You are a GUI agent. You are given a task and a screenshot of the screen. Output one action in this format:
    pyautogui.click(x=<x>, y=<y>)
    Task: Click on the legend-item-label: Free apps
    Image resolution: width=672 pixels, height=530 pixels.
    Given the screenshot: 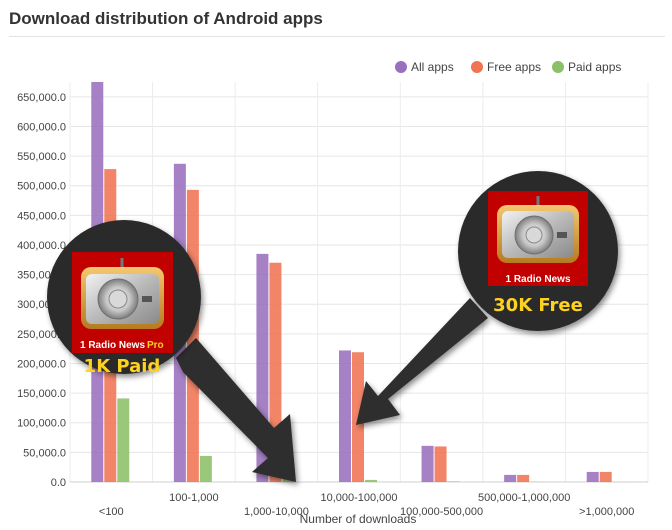 What is the action you would take?
    pyautogui.click(x=514, y=67)
    